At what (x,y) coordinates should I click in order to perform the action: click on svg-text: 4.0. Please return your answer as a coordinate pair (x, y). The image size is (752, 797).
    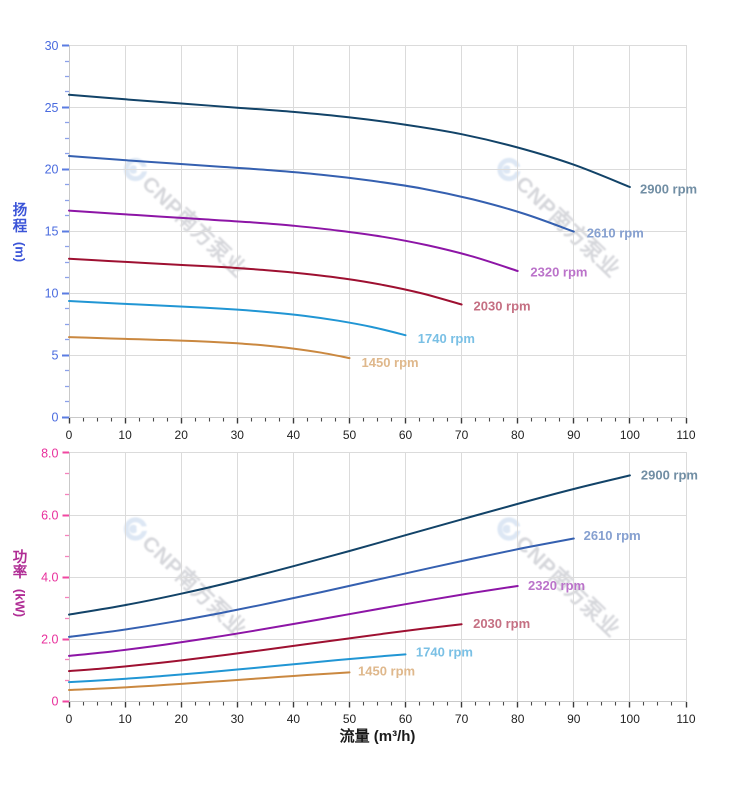
    Looking at the image, I should click on (49, 577).